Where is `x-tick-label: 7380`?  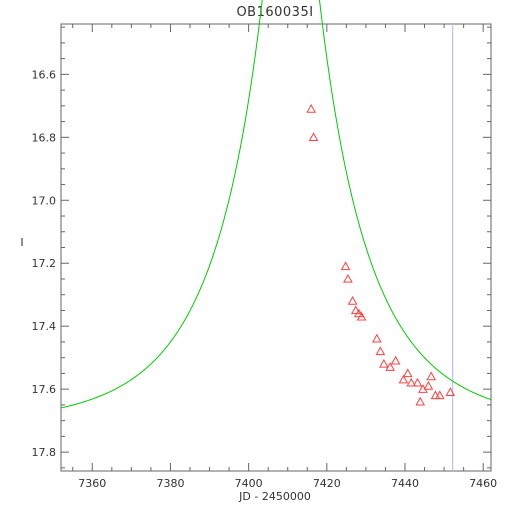 x-tick-label: 7380 is located at coordinates (170, 483).